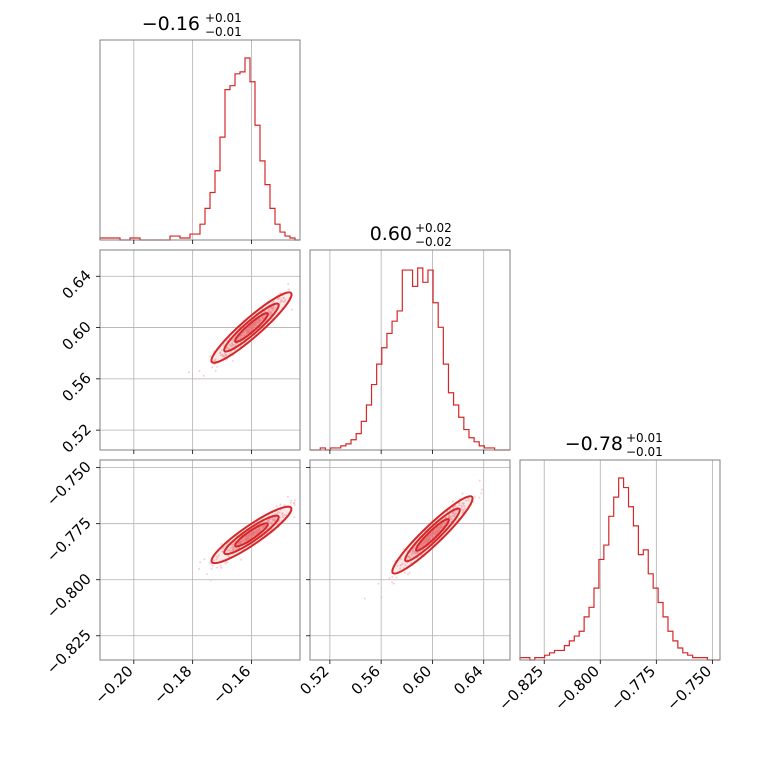 This screenshot has height=760, width=760. Describe the element at coordinates (633, 688) in the screenshot. I see `xtick-label-p2-2: −0.775` at that location.